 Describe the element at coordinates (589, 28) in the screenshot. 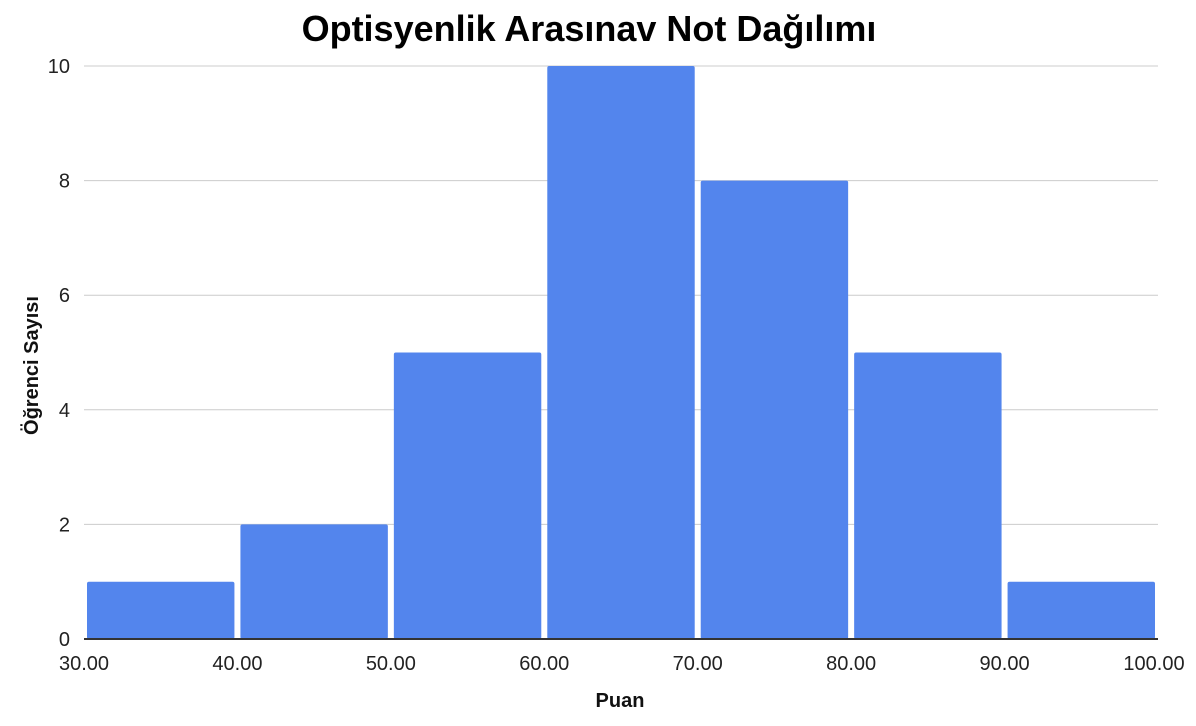

I see `chart-title: Optisyenlik Arasınav Not Dağılımı` at that location.